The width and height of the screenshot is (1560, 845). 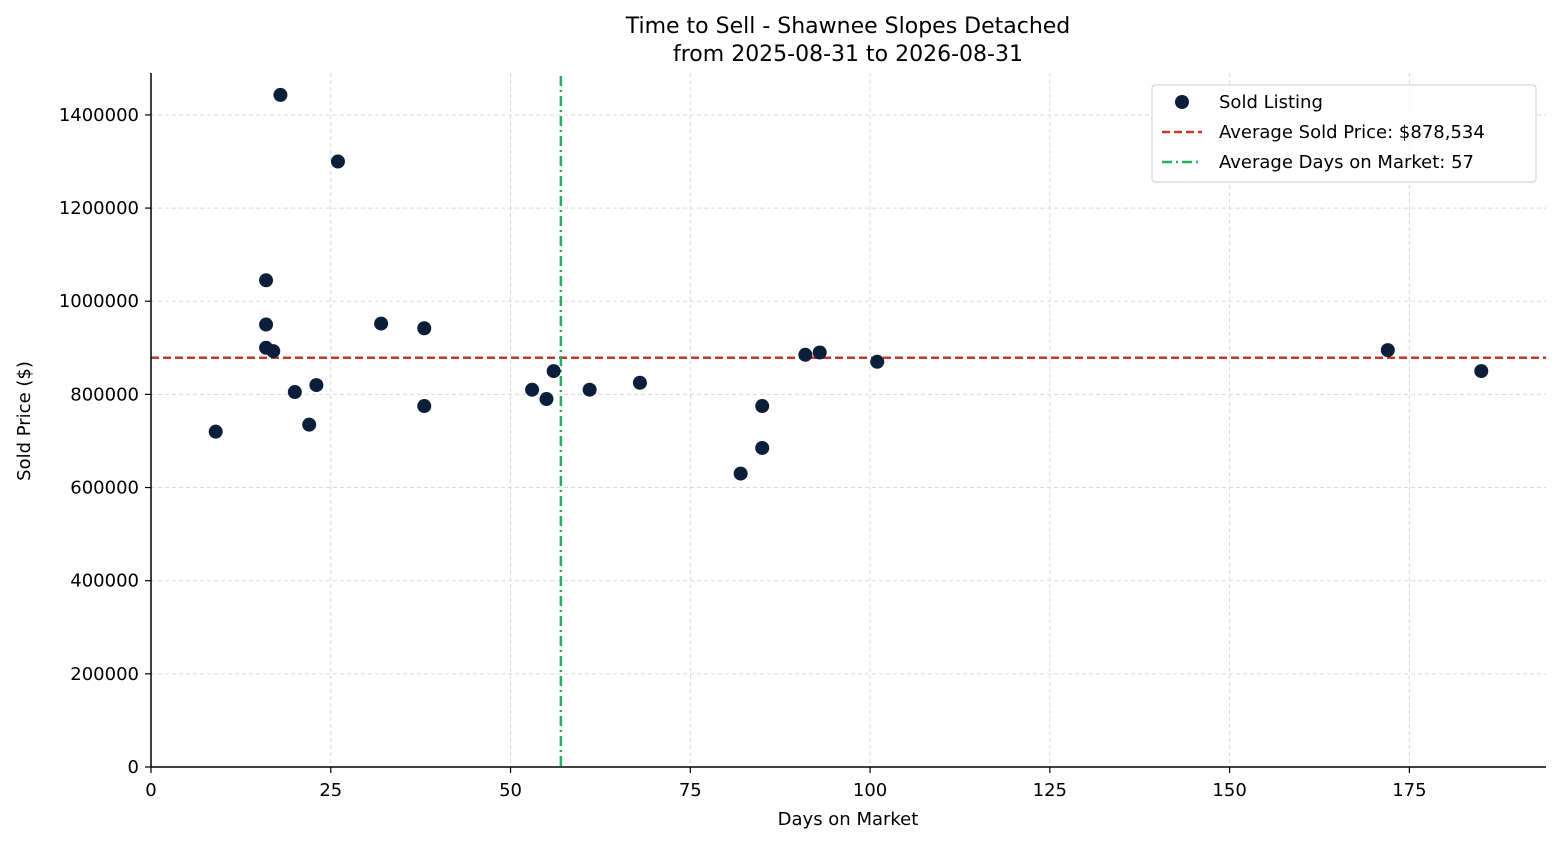 What do you see at coordinates (848, 26) in the screenshot?
I see `chart-title-line1: Time to Sell - Shawnee Slopes Detached` at bounding box center [848, 26].